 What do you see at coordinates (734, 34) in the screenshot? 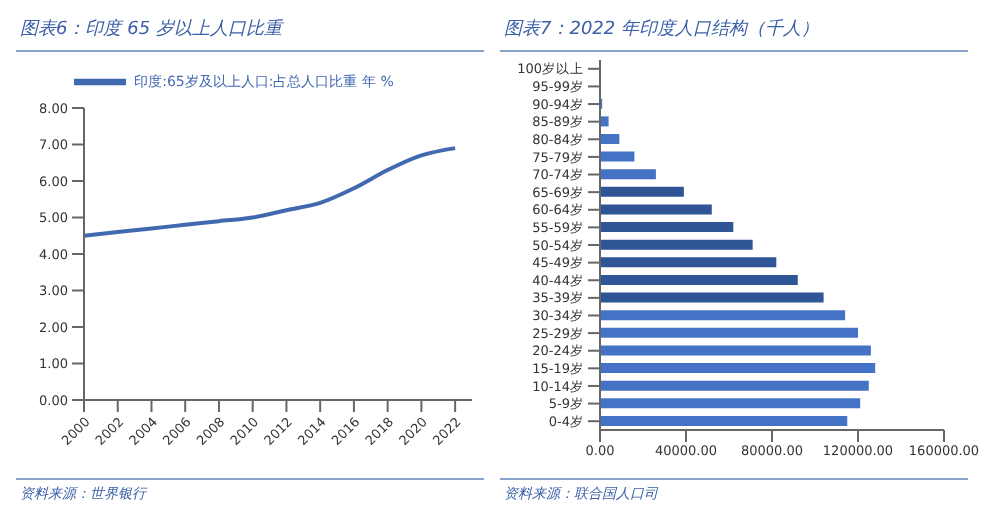
I see `chart-title: 图表7：2022 年印度人口结构（千人）` at bounding box center [734, 34].